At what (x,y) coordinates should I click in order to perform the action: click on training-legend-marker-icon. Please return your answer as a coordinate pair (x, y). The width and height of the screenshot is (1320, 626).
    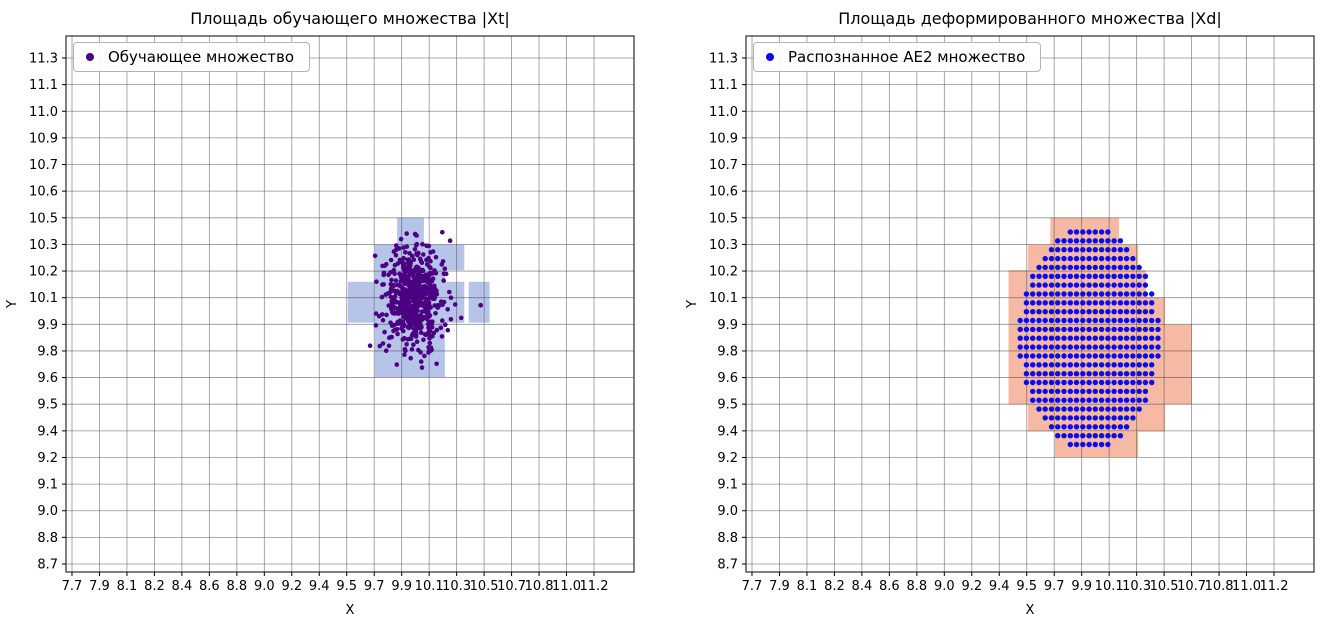
    Looking at the image, I should click on (90, 57).